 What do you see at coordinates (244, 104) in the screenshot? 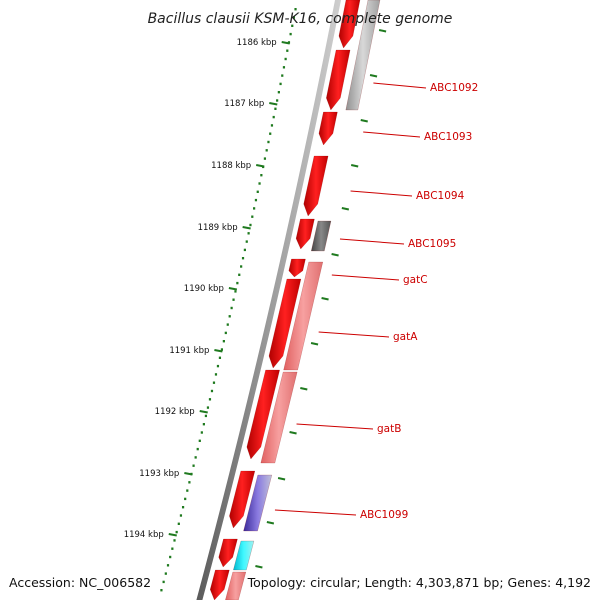
I see `ruler-tick-label: 1187 kbp` at bounding box center [244, 104].